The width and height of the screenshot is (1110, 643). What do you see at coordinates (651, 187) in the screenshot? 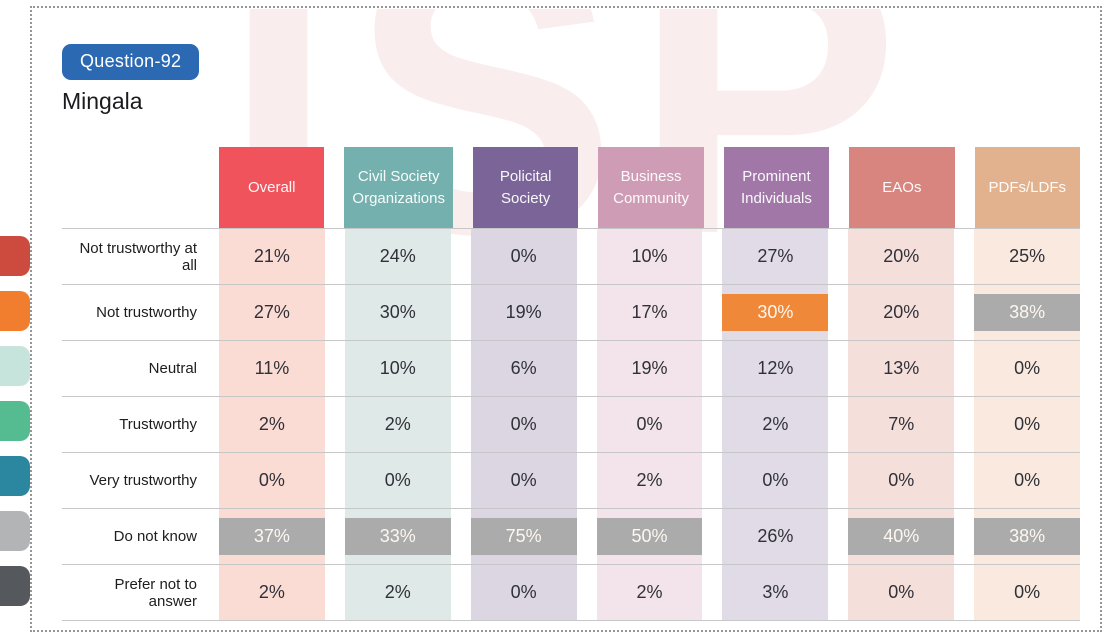
I see `column-header-label: Business Community` at bounding box center [651, 187].